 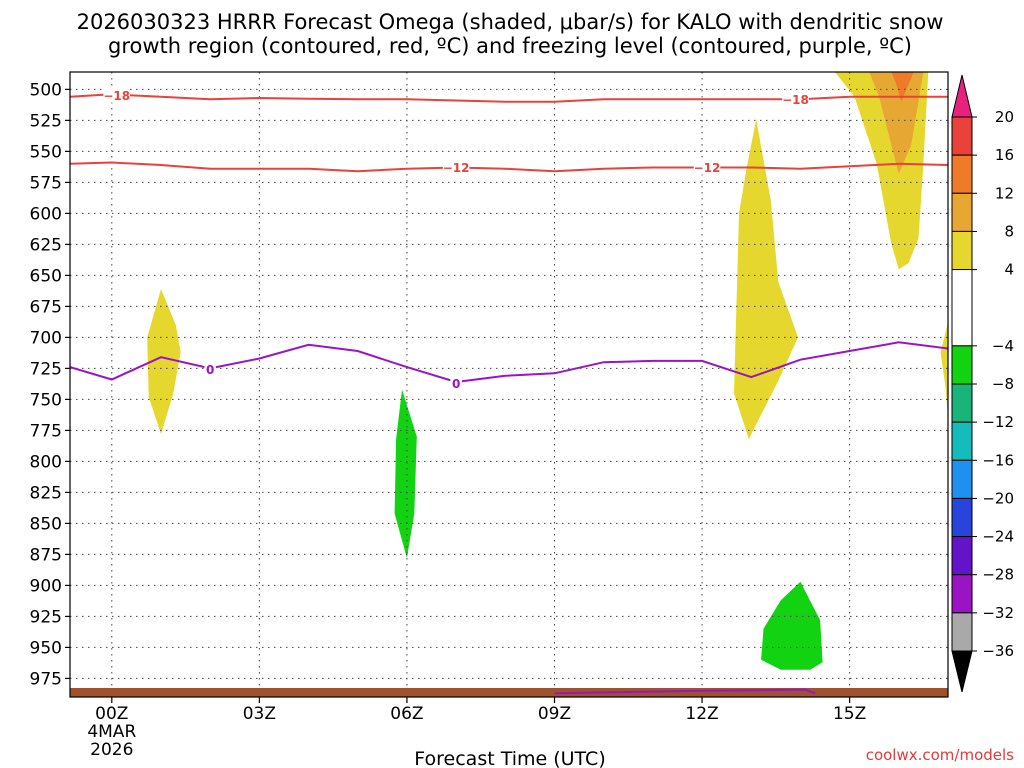 I want to click on y-tick-label-900: 900, so click(x=46, y=586).